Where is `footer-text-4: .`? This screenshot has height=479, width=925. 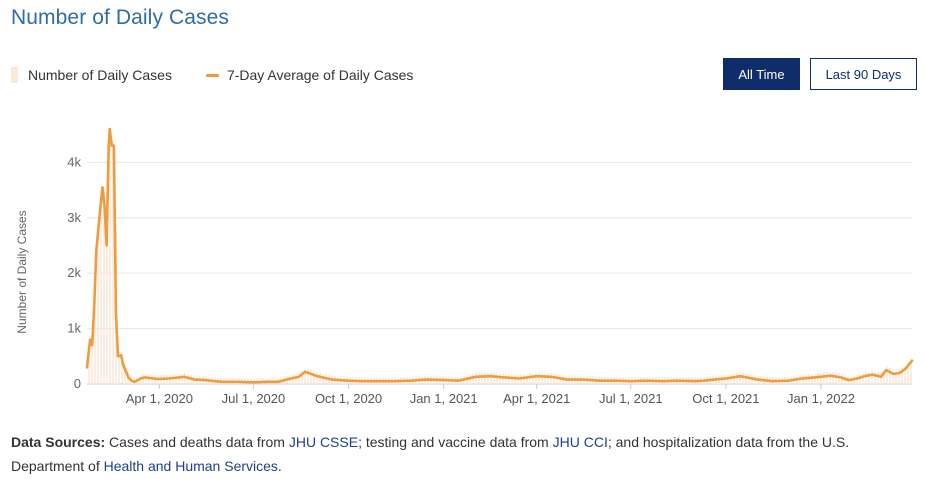 footer-text-4: . is located at coordinates (279, 466).